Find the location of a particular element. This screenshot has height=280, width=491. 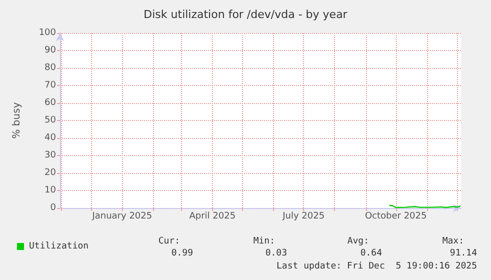

y-tick-label: 90 is located at coordinates (50, 51).